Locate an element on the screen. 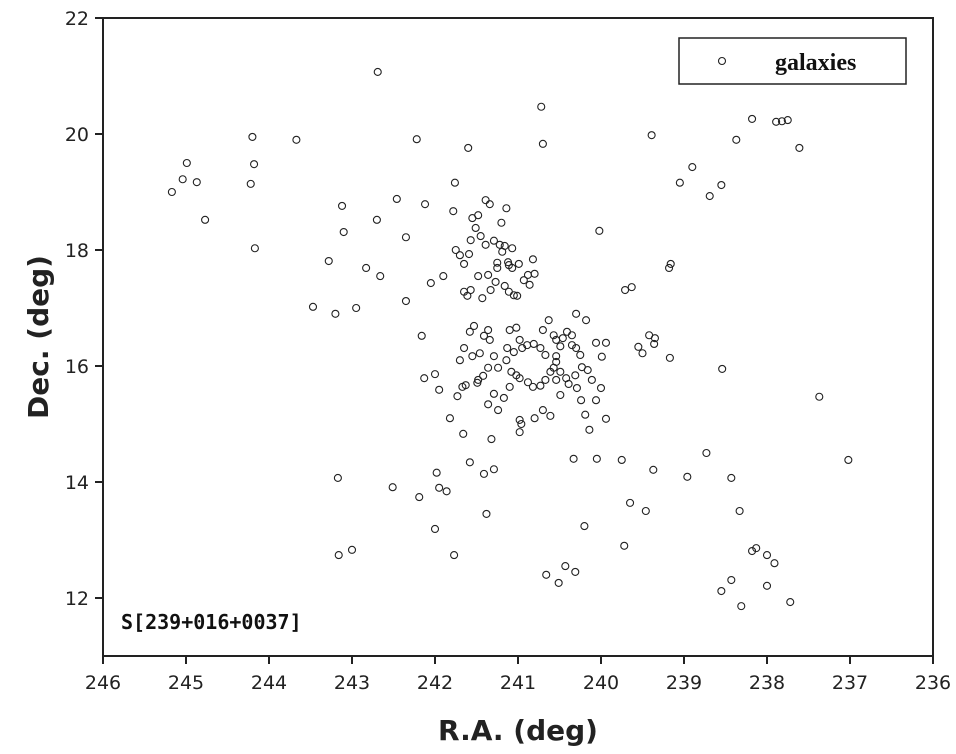  x-tick-label: 239 is located at coordinates (684, 683).